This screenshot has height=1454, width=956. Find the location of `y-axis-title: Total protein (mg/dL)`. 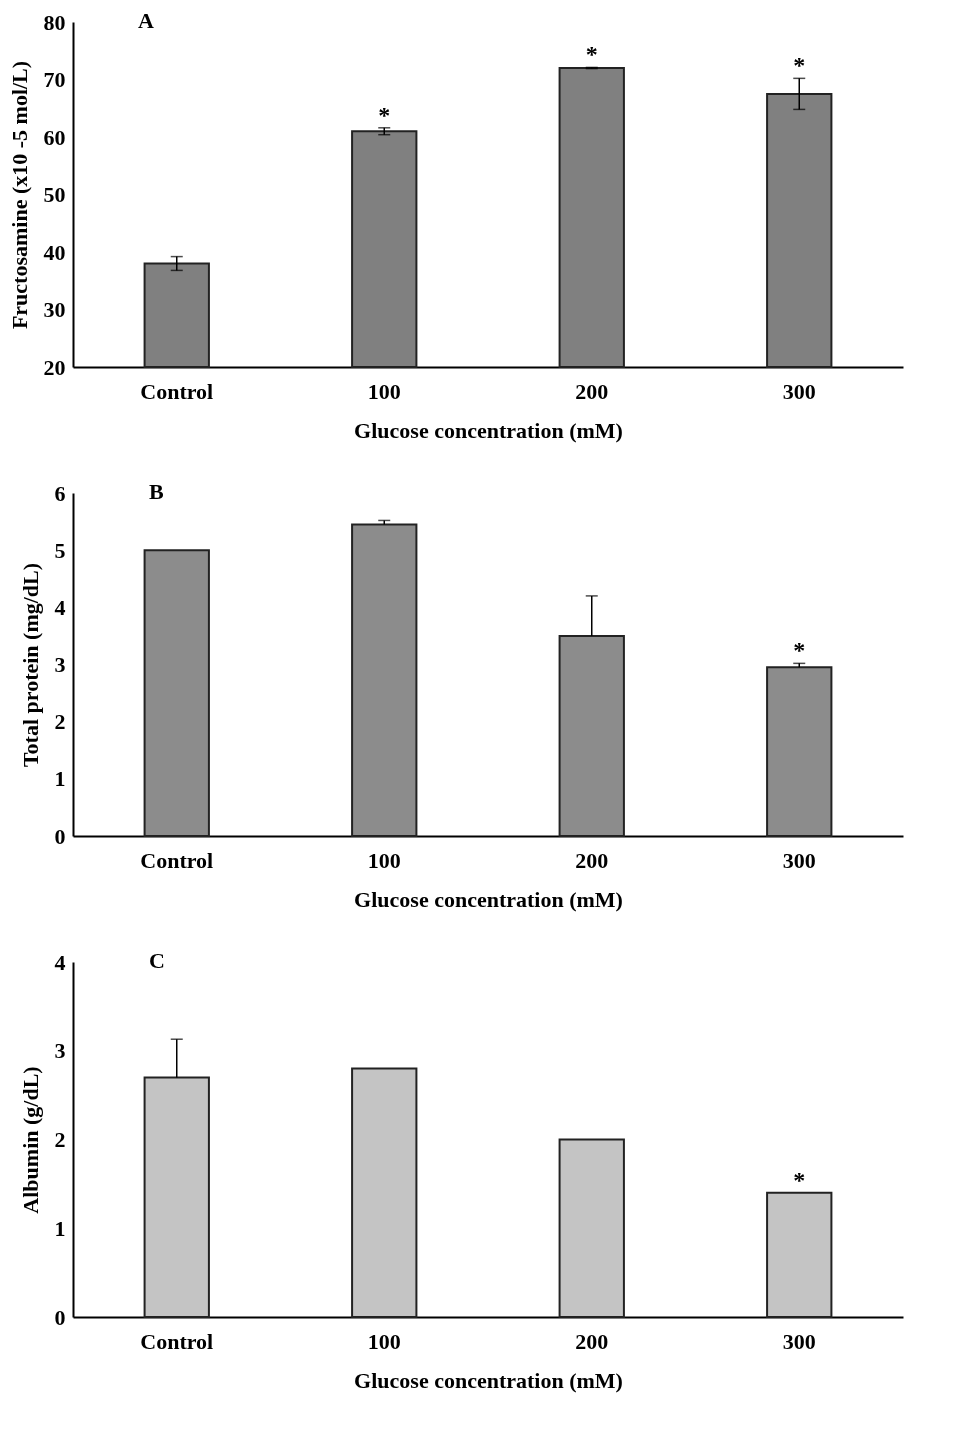

y-axis-title: Total protein (mg/dL) is located at coordinates (30, 665).